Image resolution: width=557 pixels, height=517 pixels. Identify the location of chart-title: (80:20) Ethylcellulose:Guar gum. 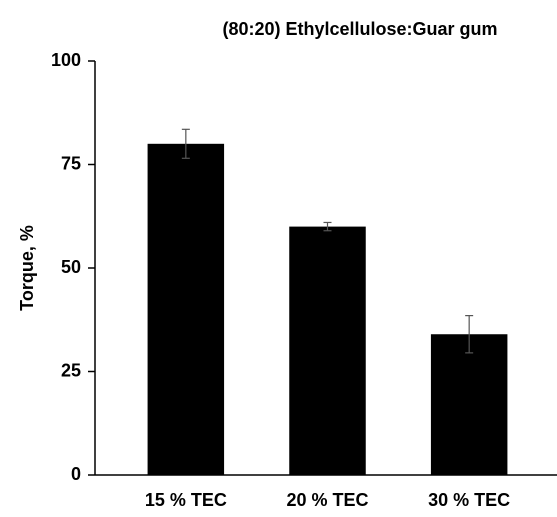
(359, 29).